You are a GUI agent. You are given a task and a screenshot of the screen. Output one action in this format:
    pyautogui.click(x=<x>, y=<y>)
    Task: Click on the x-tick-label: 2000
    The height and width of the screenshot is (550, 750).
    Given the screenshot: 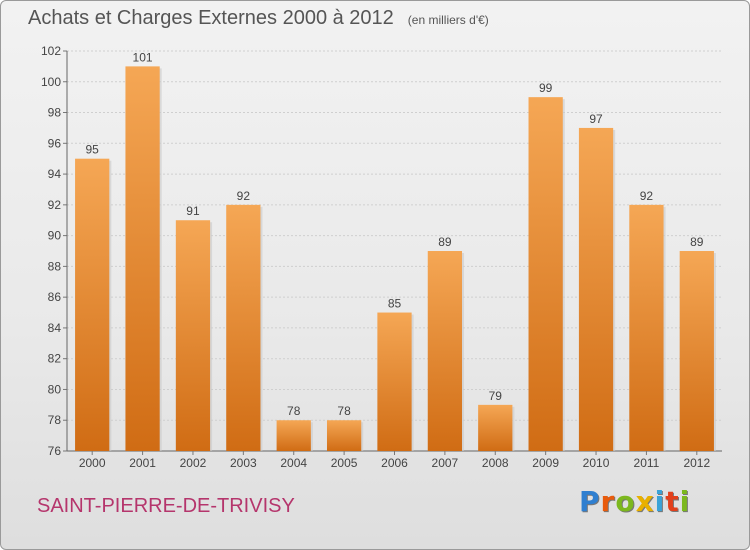 What is the action you would take?
    pyautogui.click(x=92, y=463)
    